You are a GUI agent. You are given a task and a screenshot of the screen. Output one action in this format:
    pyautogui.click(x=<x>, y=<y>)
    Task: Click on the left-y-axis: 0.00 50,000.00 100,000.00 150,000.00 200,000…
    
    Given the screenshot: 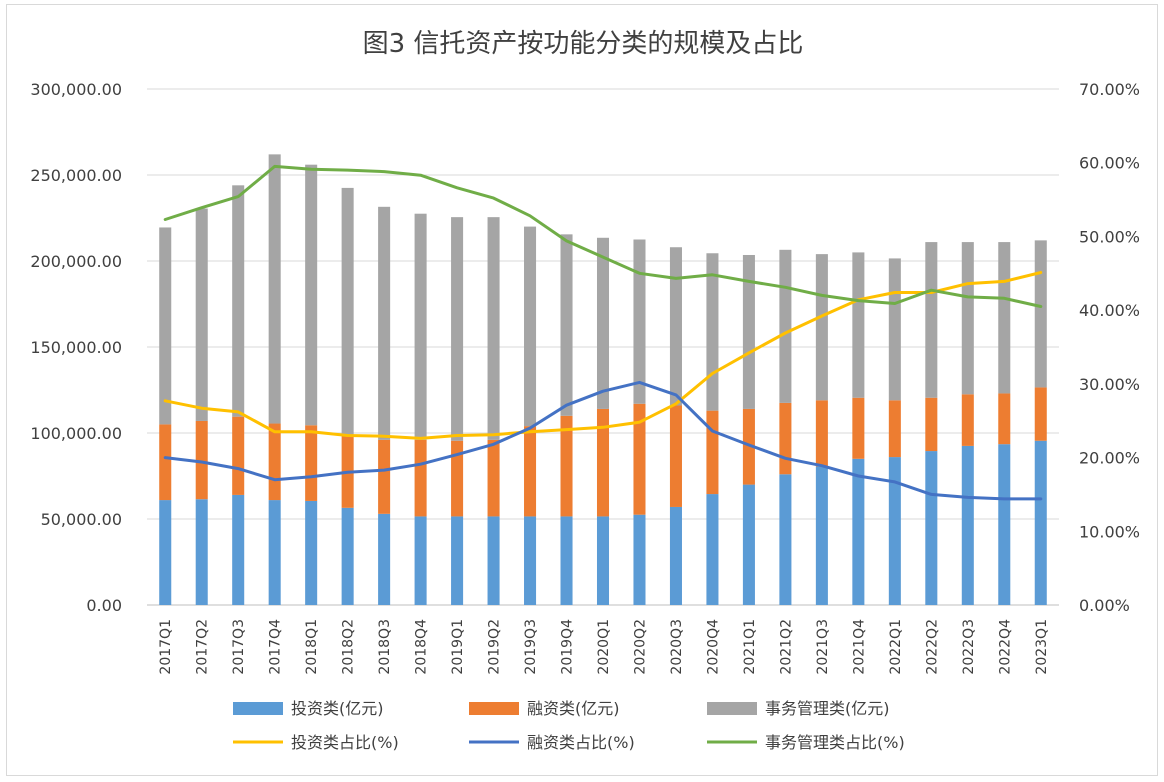 What is the action you would take?
    pyautogui.click(x=76, y=347)
    